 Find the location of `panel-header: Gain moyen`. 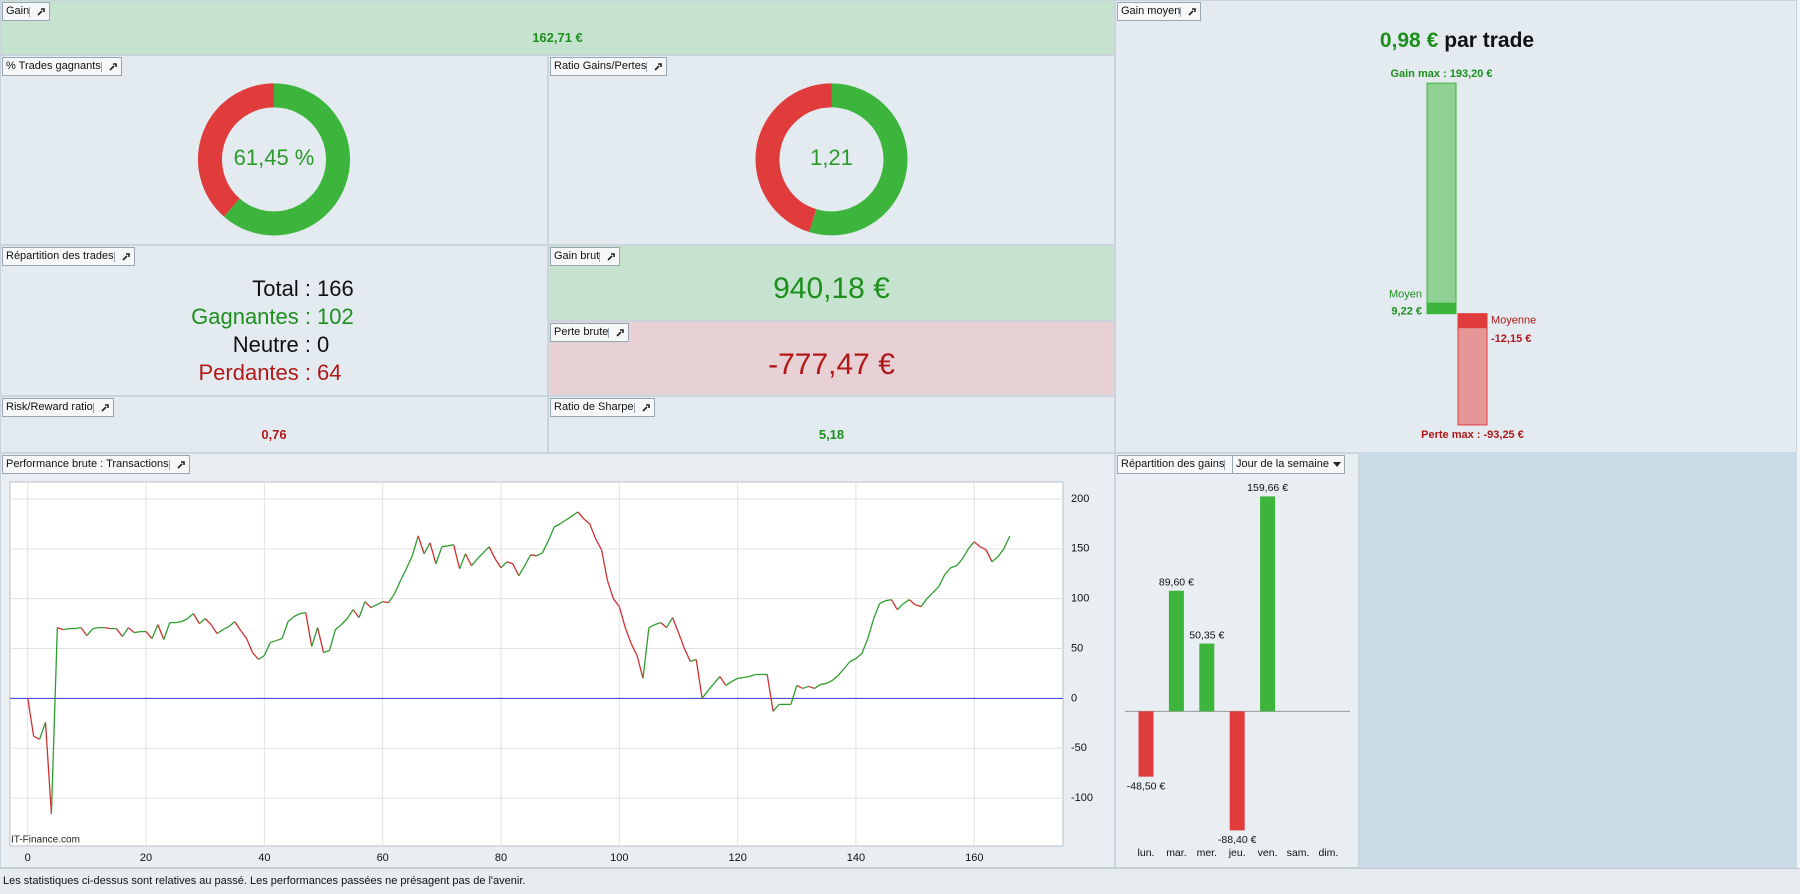

panel-header: Gain moyen is located at coordinates (1159, 11).